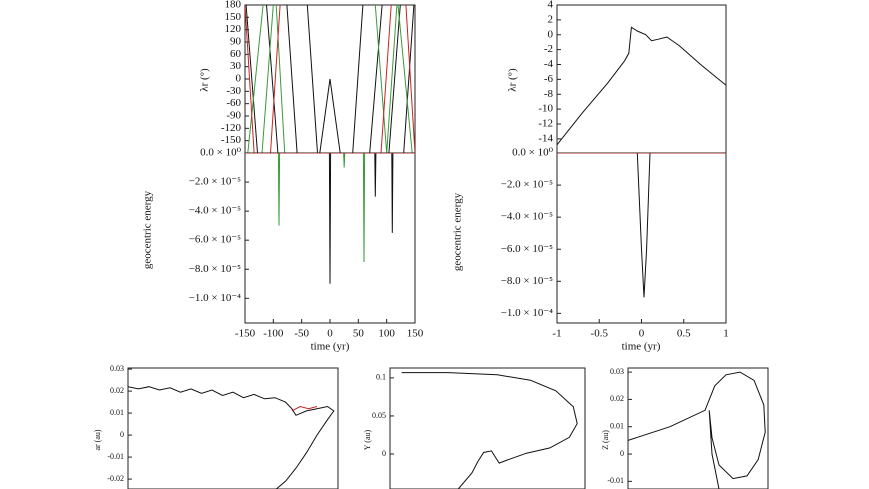  I want to click on y-tick-label: -6, so click(549, 79).